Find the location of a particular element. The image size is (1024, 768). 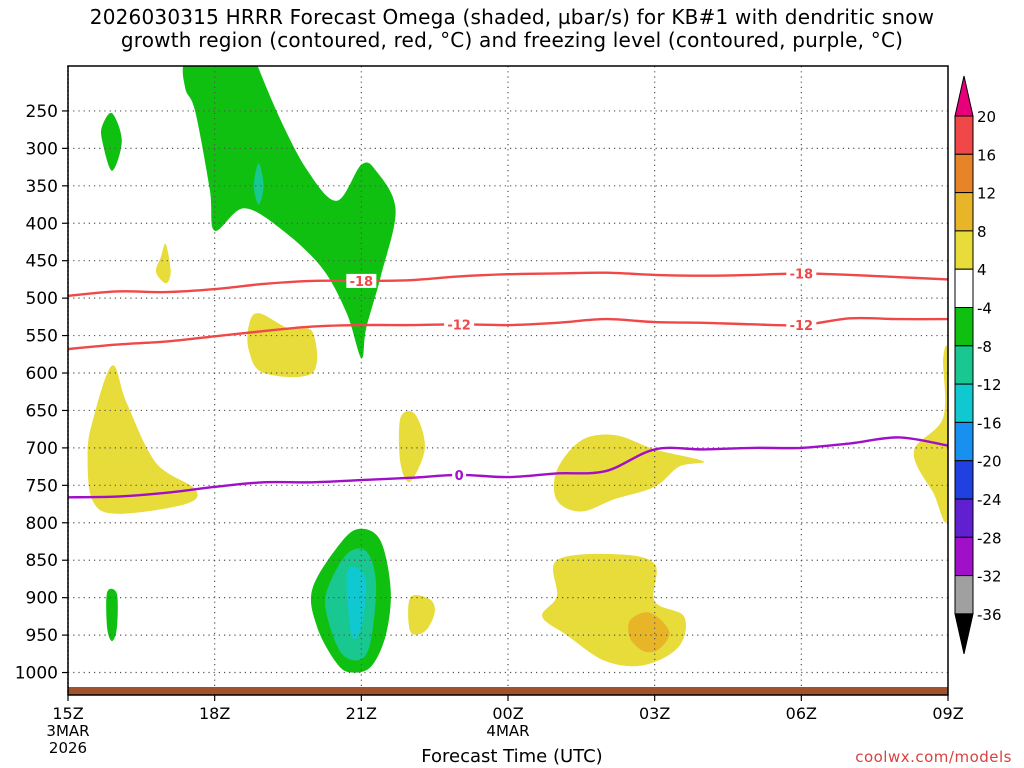

x-tick-label-15Z: 15Z is located at coordinates (67, 713).